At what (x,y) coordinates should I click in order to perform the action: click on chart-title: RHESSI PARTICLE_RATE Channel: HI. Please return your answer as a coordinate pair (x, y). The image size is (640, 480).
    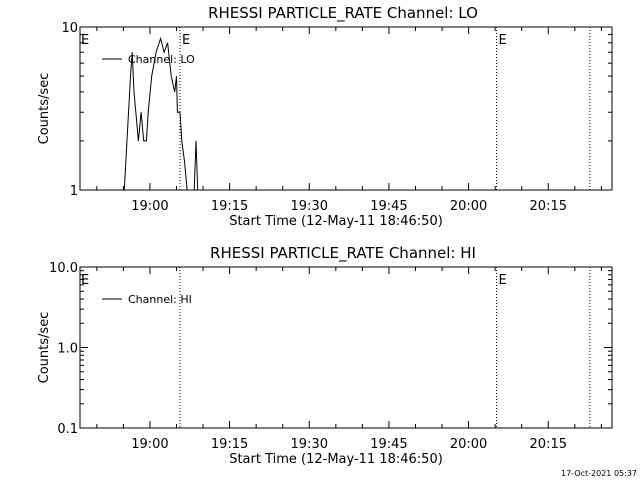
    Looking at the image, I should click on (343, 253).